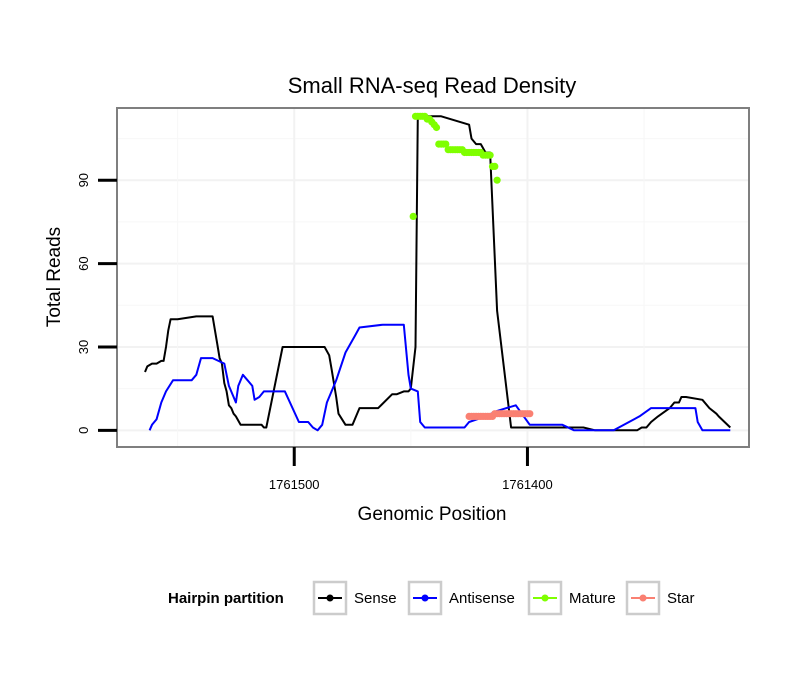 The width and height of the screenshot is (810, 690). Describe the element at coordinates (530, 414) in the screenshot. I see `series-star-point` at that location.